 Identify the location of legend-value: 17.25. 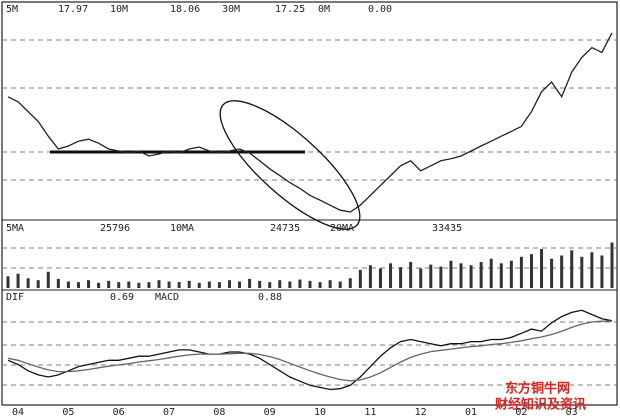
(290, 9).